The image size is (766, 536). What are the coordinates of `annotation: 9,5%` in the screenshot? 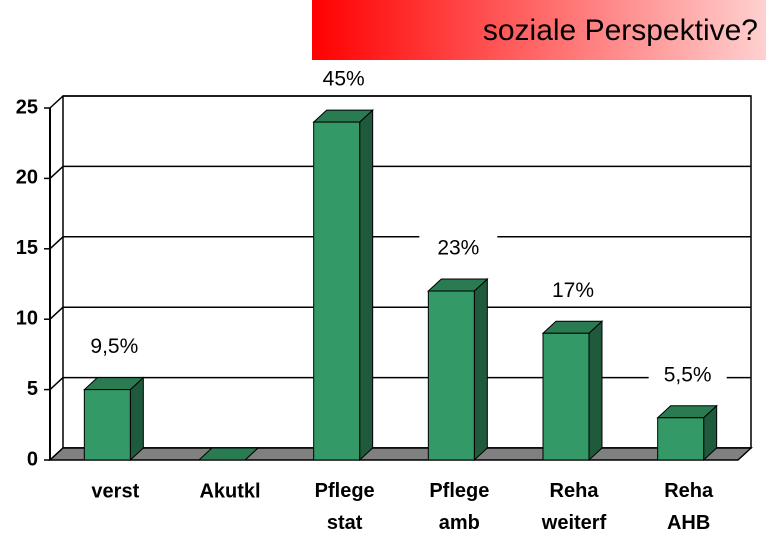 It's located at (114, 346).